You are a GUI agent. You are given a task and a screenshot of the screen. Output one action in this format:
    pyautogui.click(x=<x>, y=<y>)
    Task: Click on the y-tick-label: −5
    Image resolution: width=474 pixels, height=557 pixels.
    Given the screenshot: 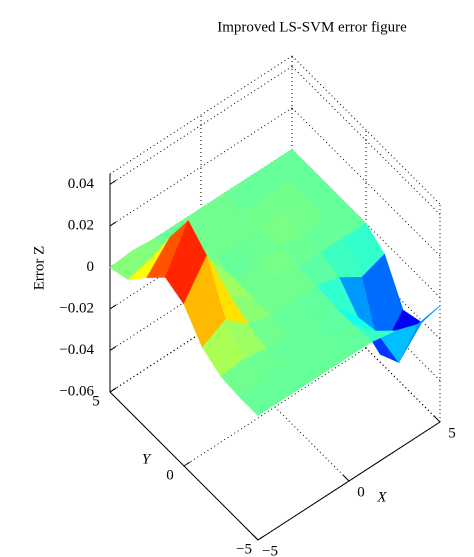 What is the action you would take?
    pyautogui.click(x=244, y=549)
    